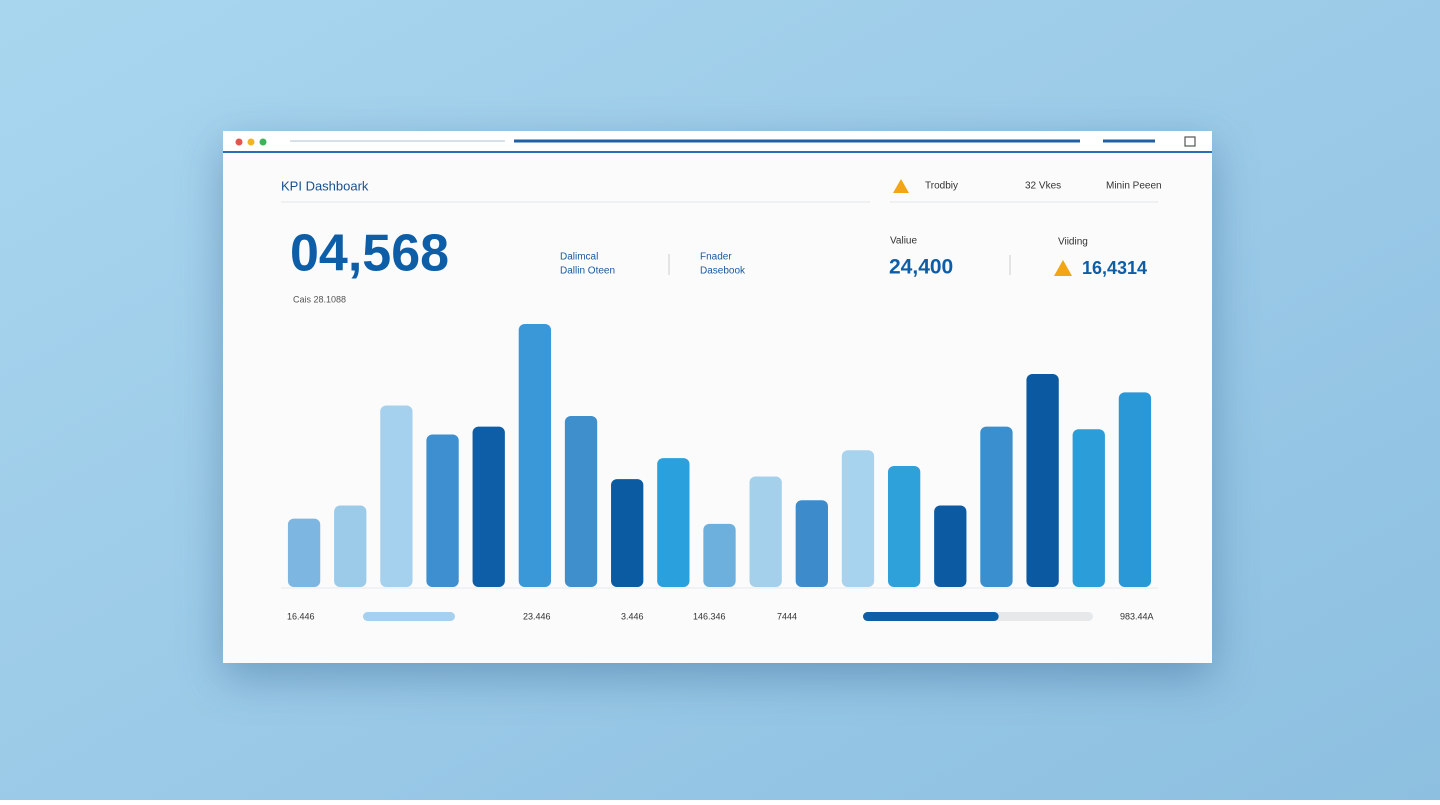  Describe the element at coordinates (723, 271) in the screenshot. I see `kpi-label: Dasebook` at that location.